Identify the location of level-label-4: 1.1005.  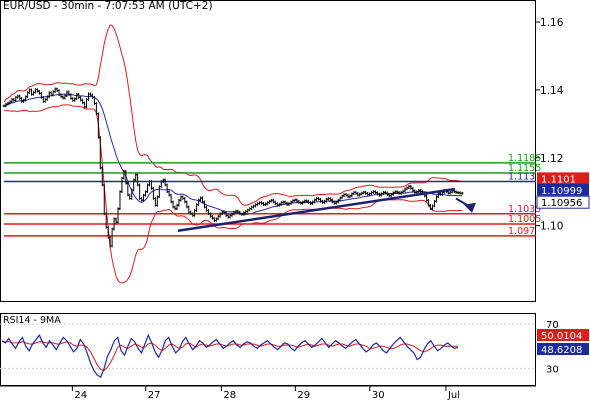
(524, 219).